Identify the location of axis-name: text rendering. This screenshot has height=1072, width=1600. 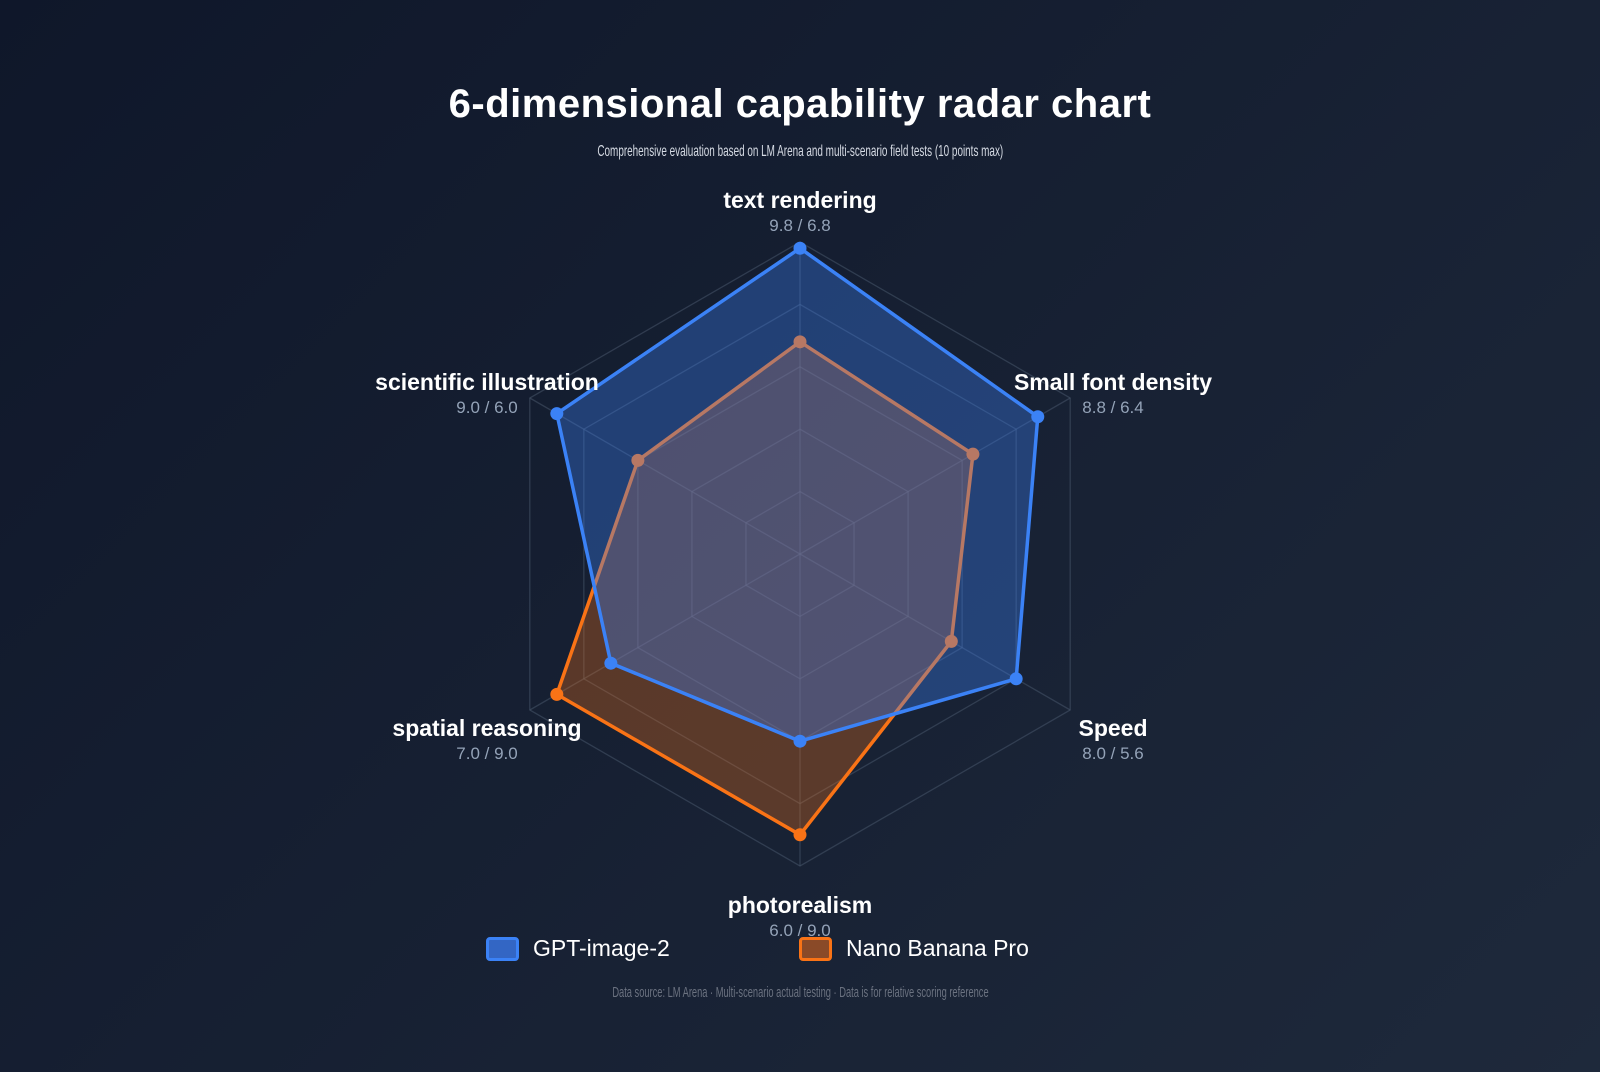
(800, 200).